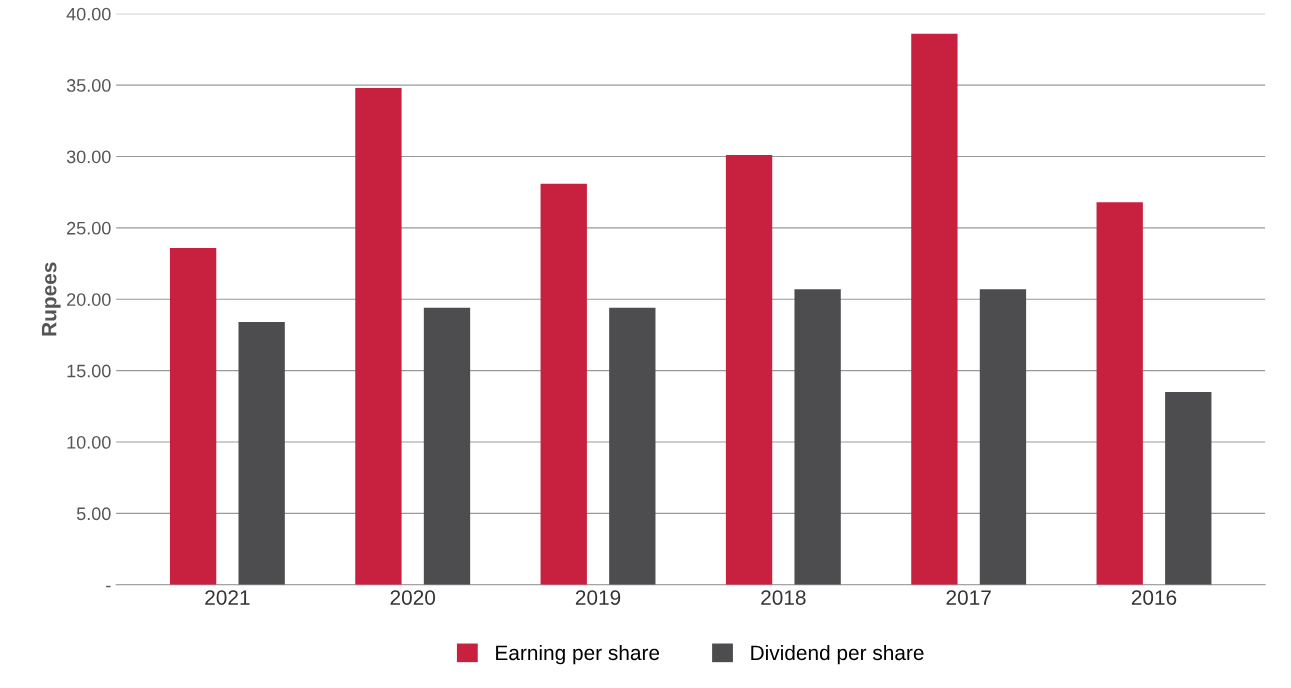  Describe the element at coordinates (89, 228) in the screenshot. I see `y-tick-label: 25.00` at that location.